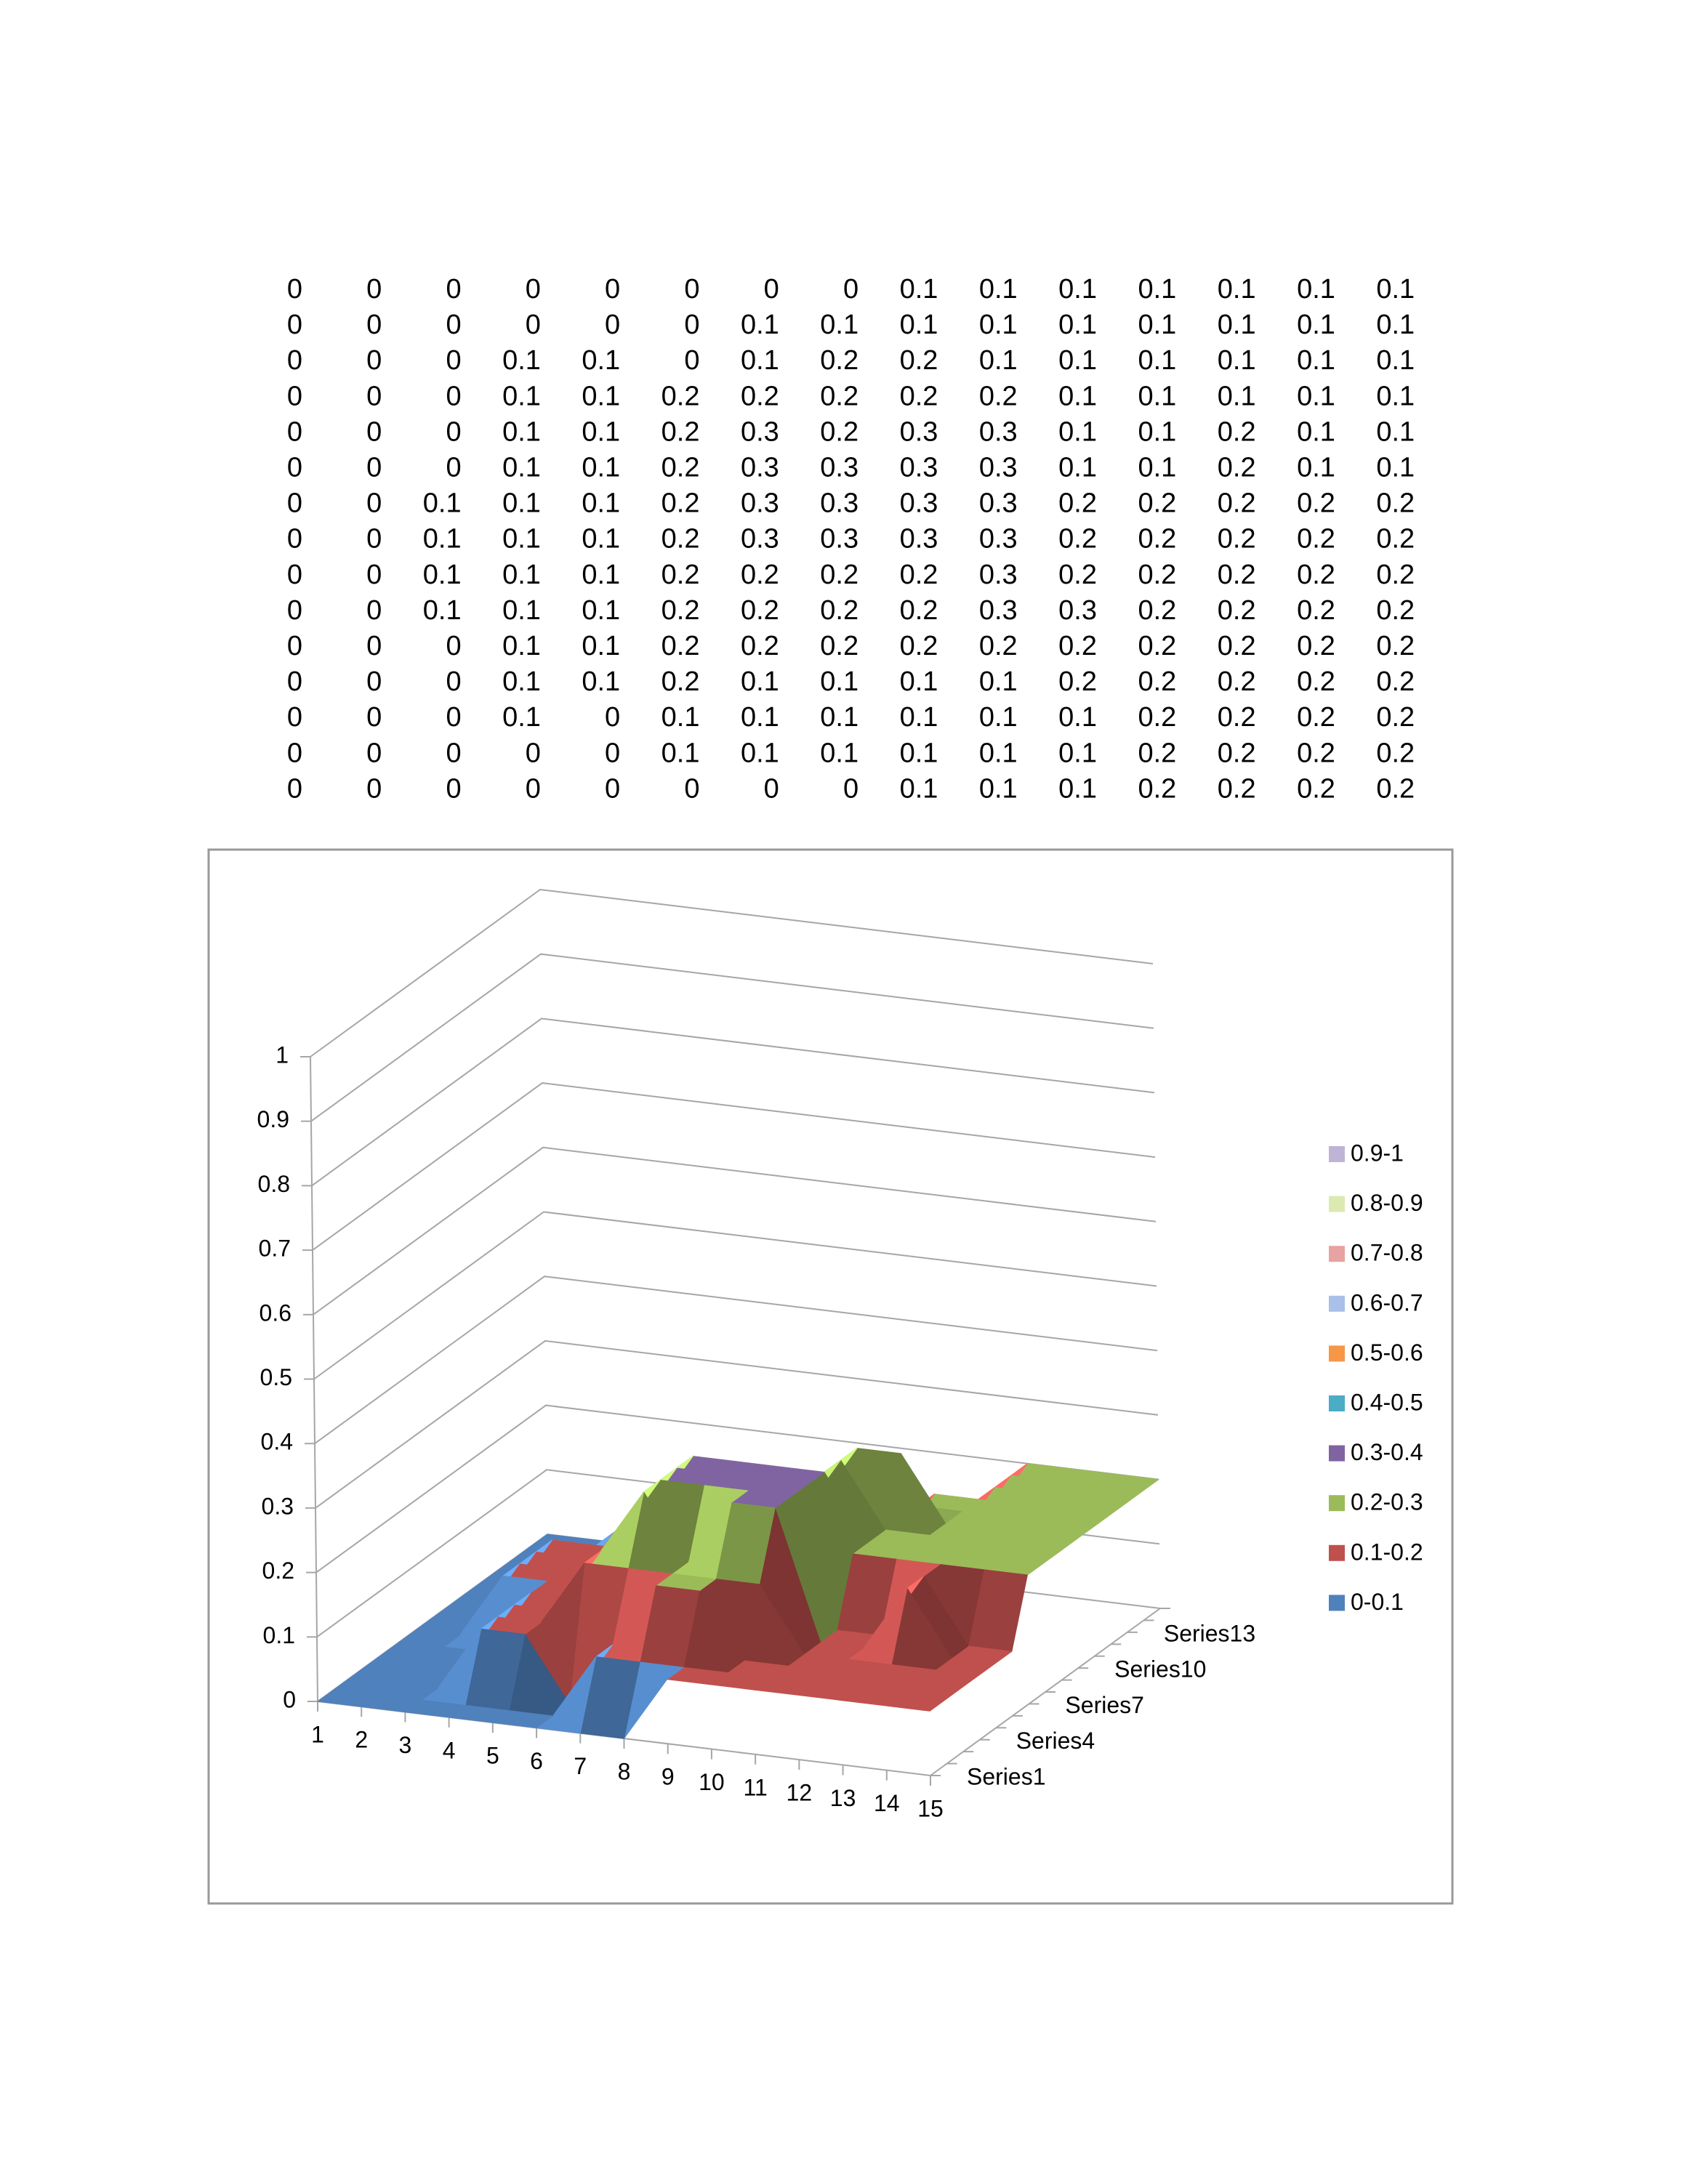 The width and height of the screenshot is (1685, 2184). I want to click on x-tick-label: 12, so click(800, 1793).